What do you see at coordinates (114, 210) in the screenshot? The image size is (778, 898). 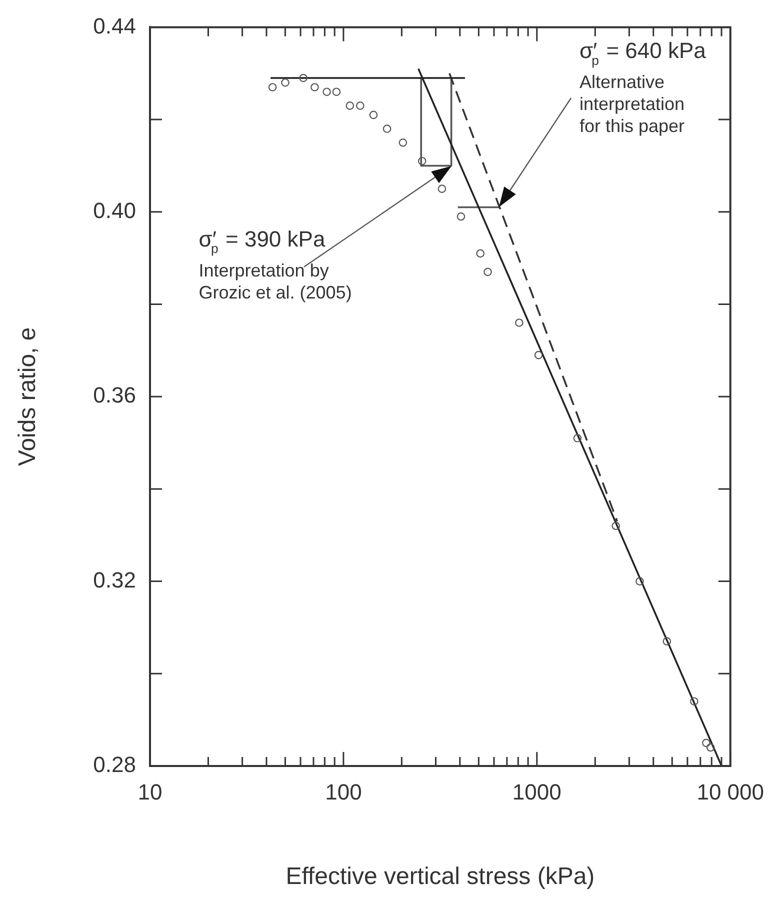 I see `y-tick-label: 0.40` at bounding box center [114, 210].